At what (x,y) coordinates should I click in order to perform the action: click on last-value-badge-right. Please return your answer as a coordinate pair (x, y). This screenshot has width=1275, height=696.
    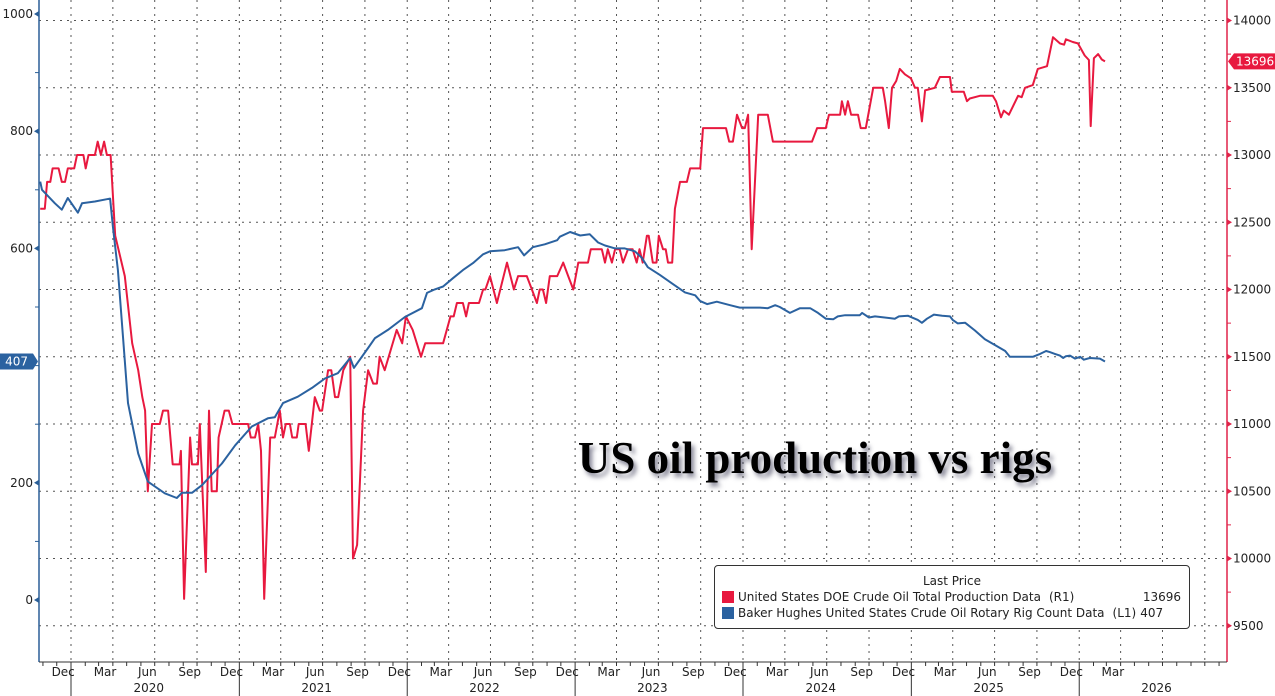
    Looking at the image, I should click on (1251, 61).